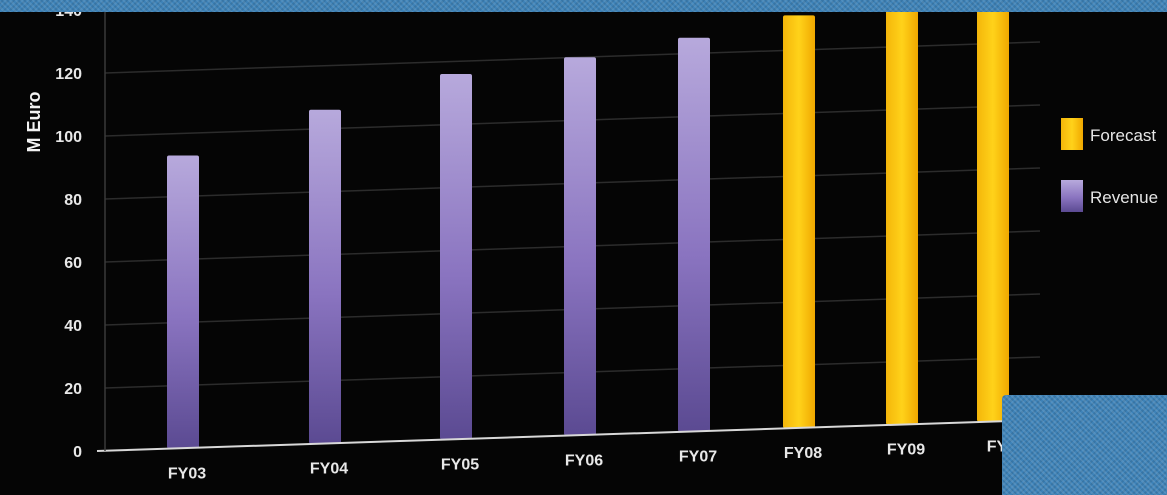 The image size is (1167, 495). I want to click on y-tick-label: 120, so click(68, 74).